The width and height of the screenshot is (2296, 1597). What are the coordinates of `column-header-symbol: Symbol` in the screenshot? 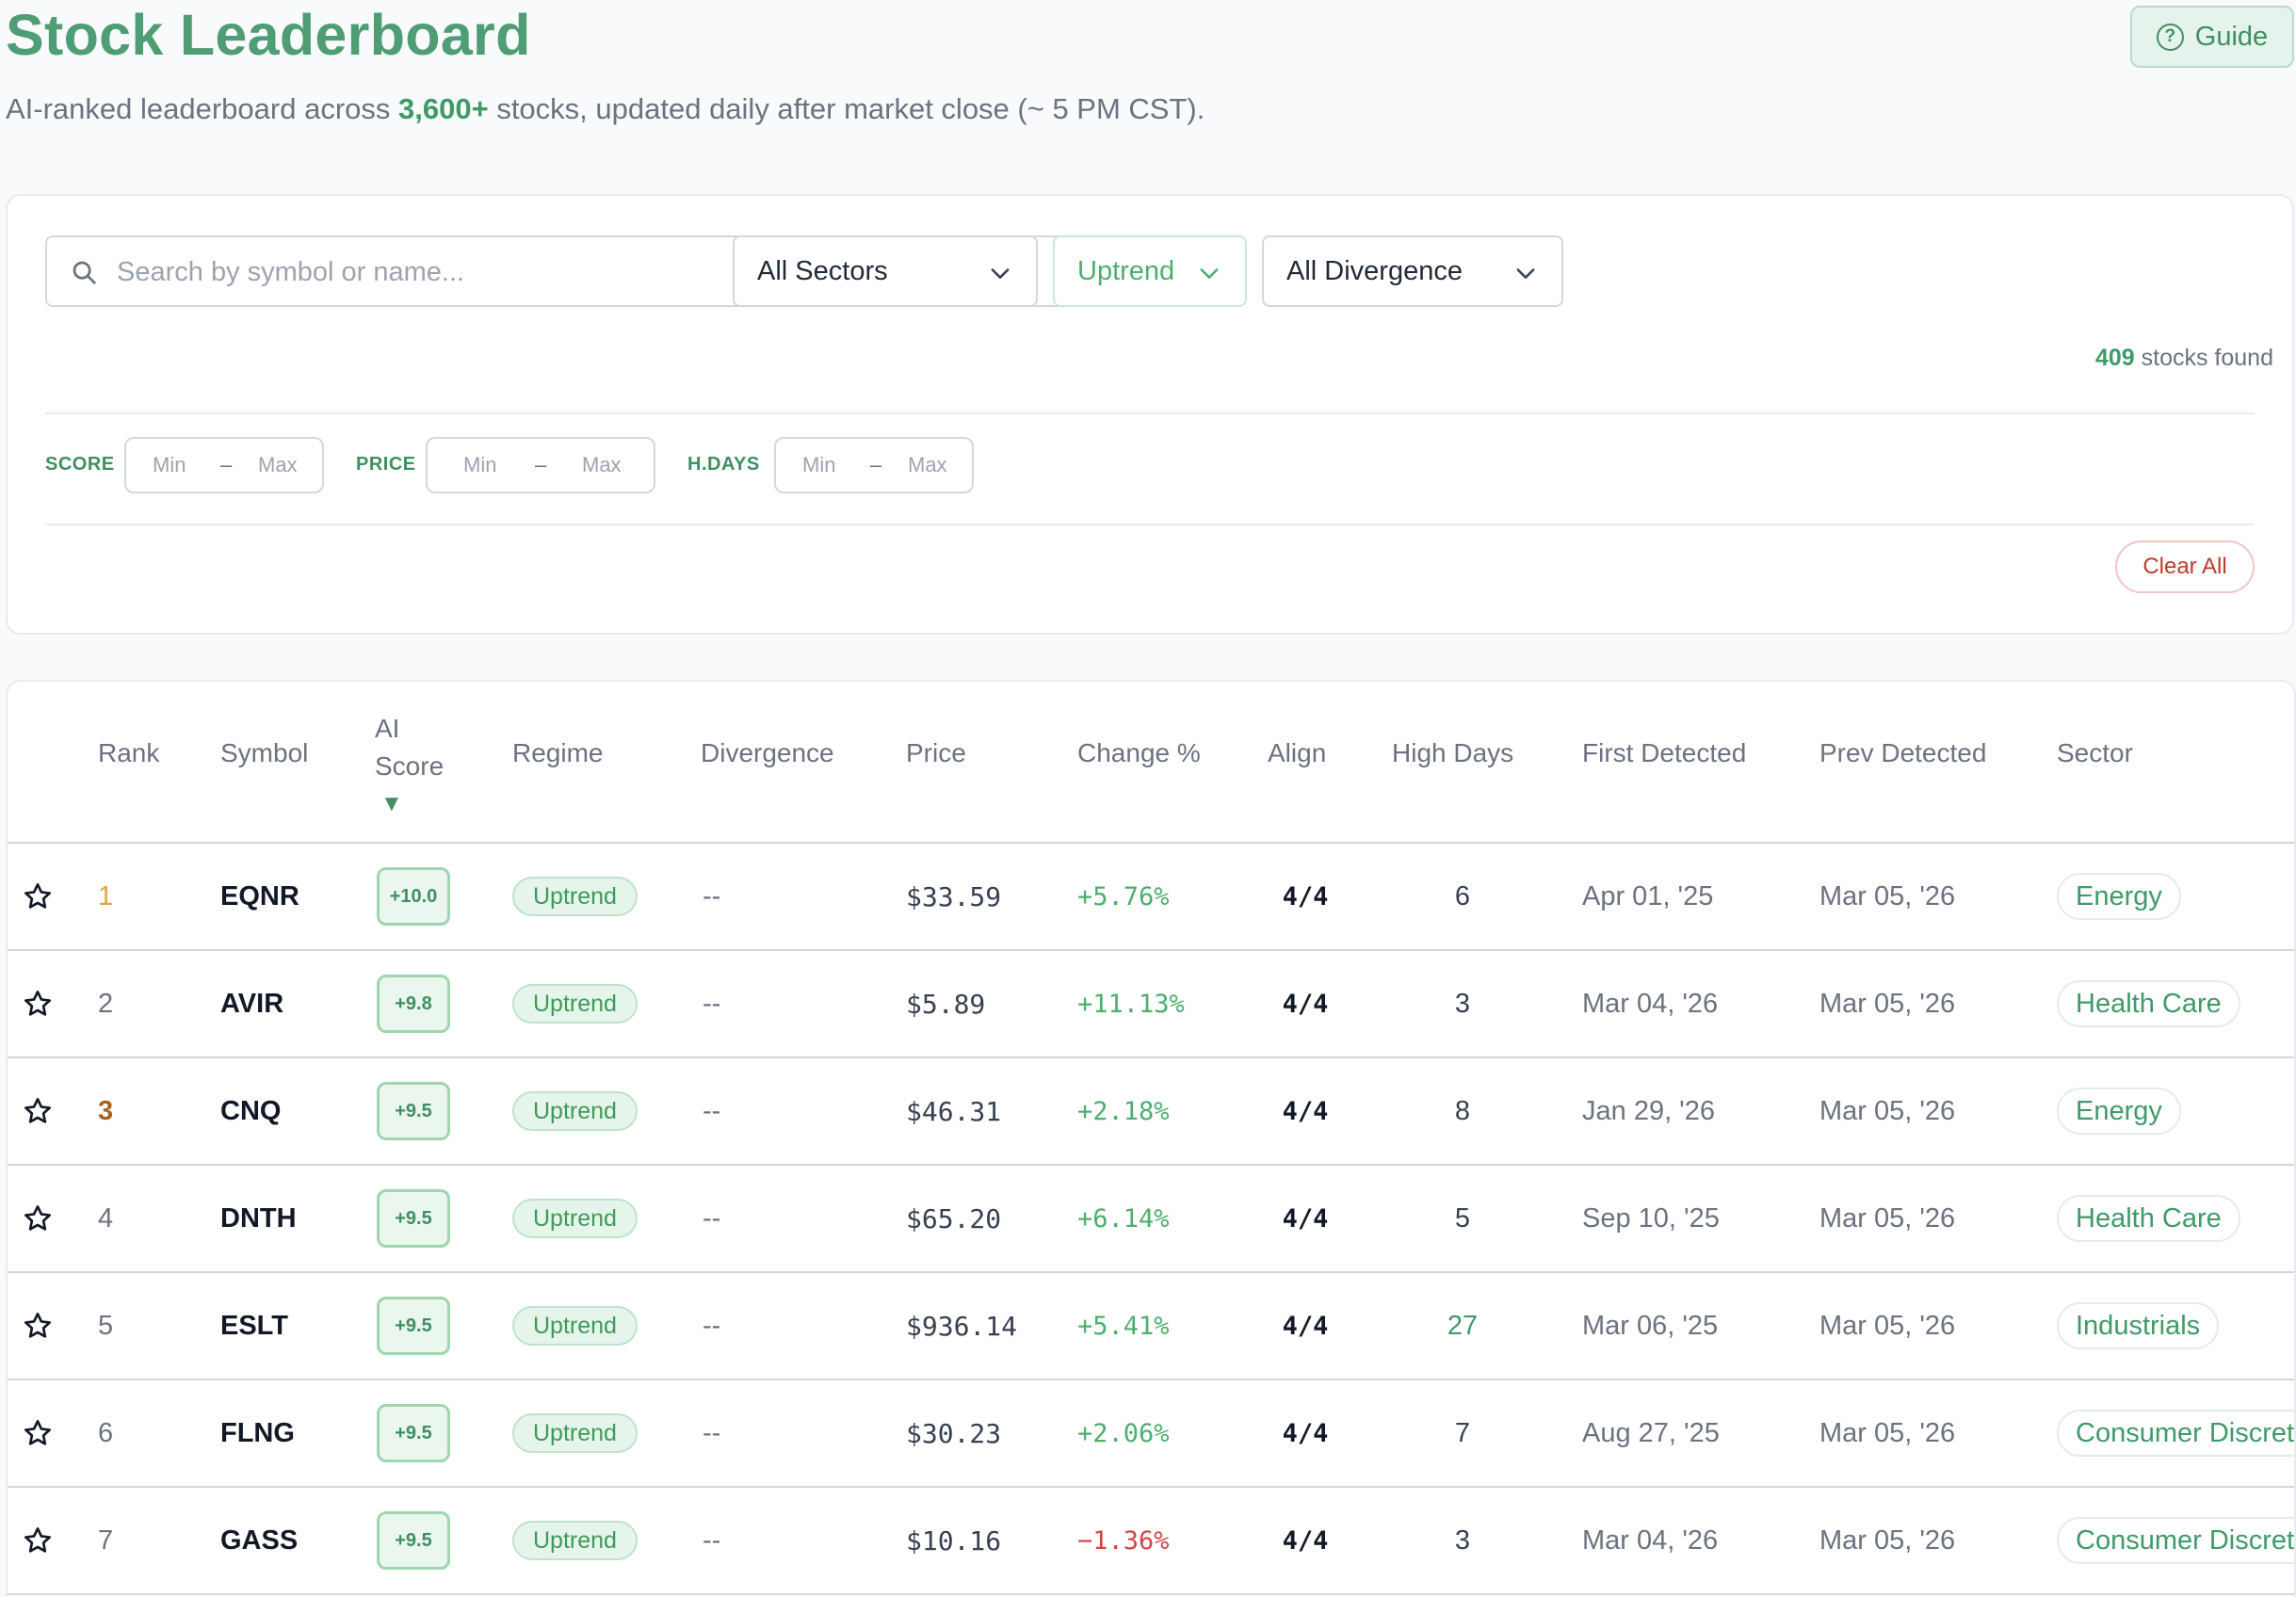 It's located at (264, 752).